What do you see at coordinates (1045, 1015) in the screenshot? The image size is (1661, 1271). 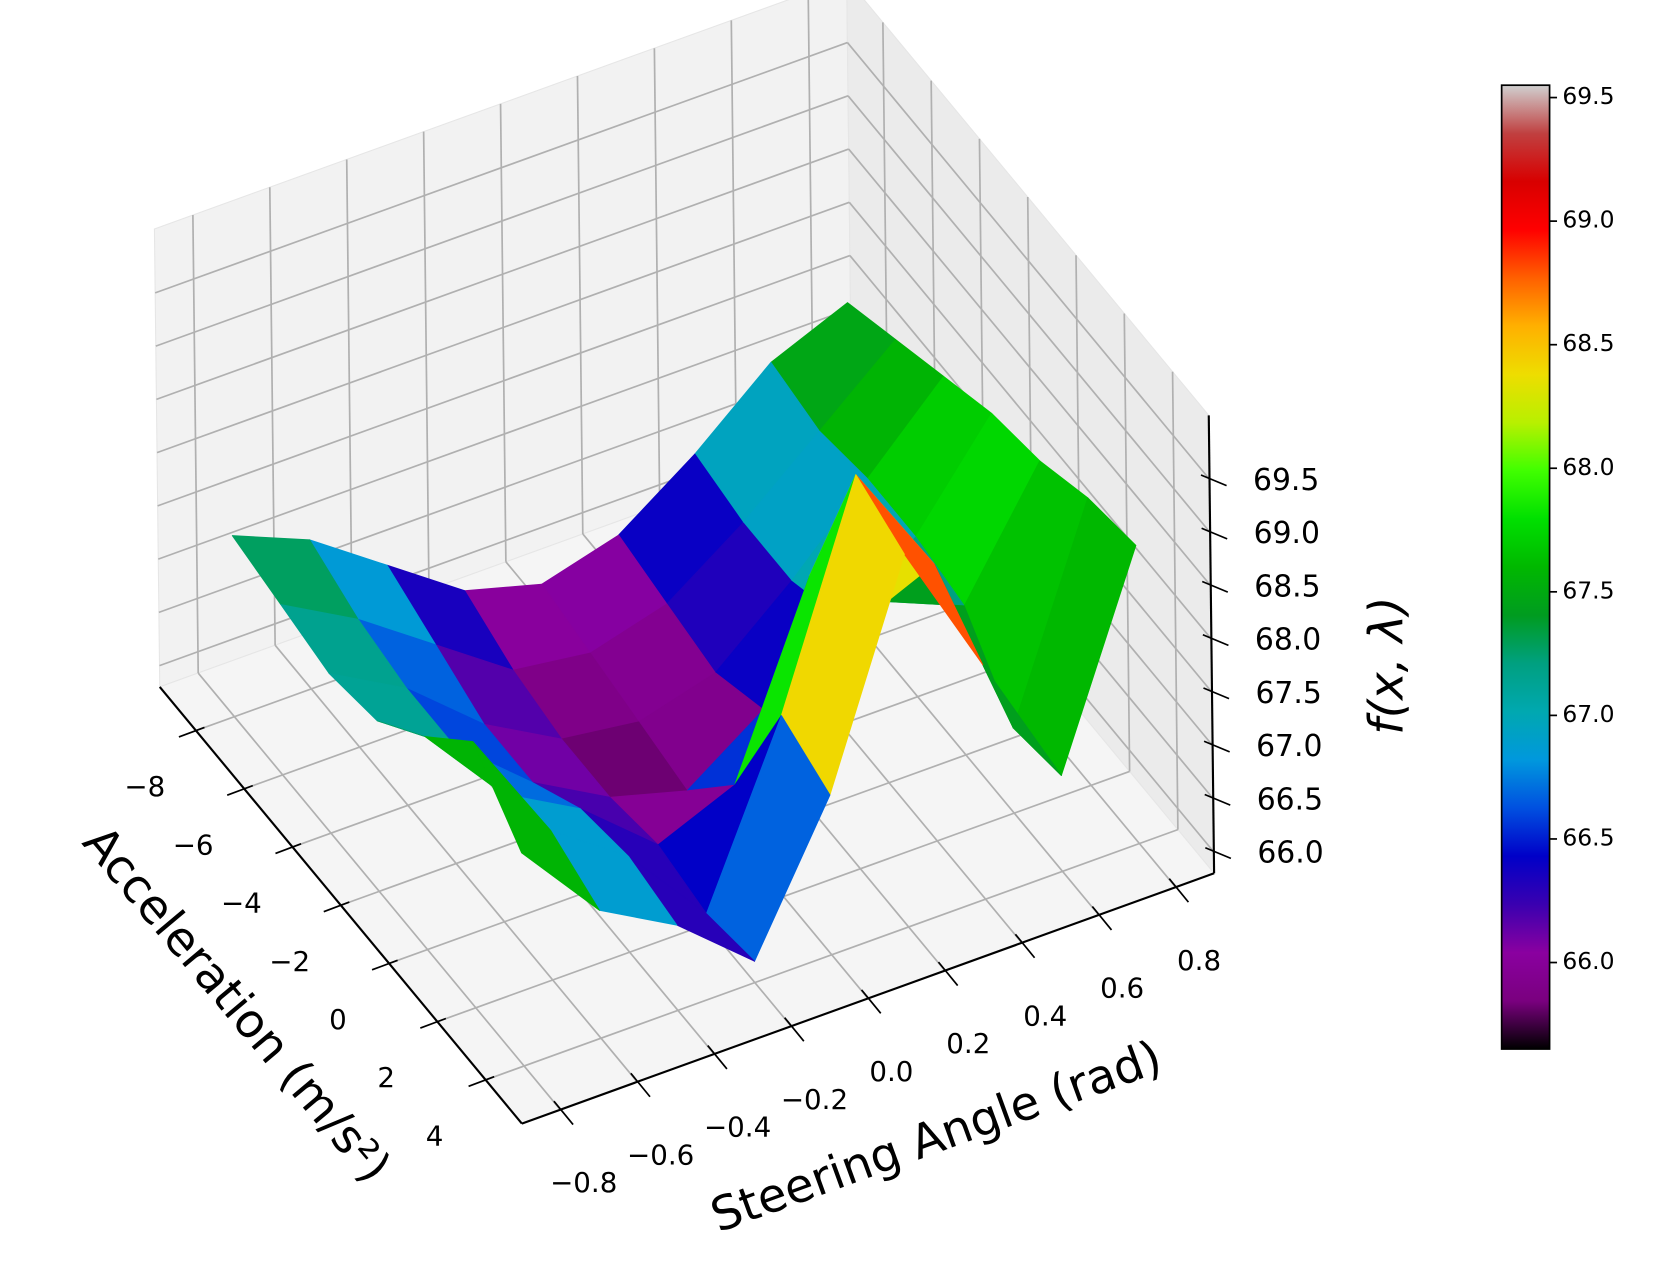 I see `y-tick-label: 0.4` at bounding box center [1045, 1015].